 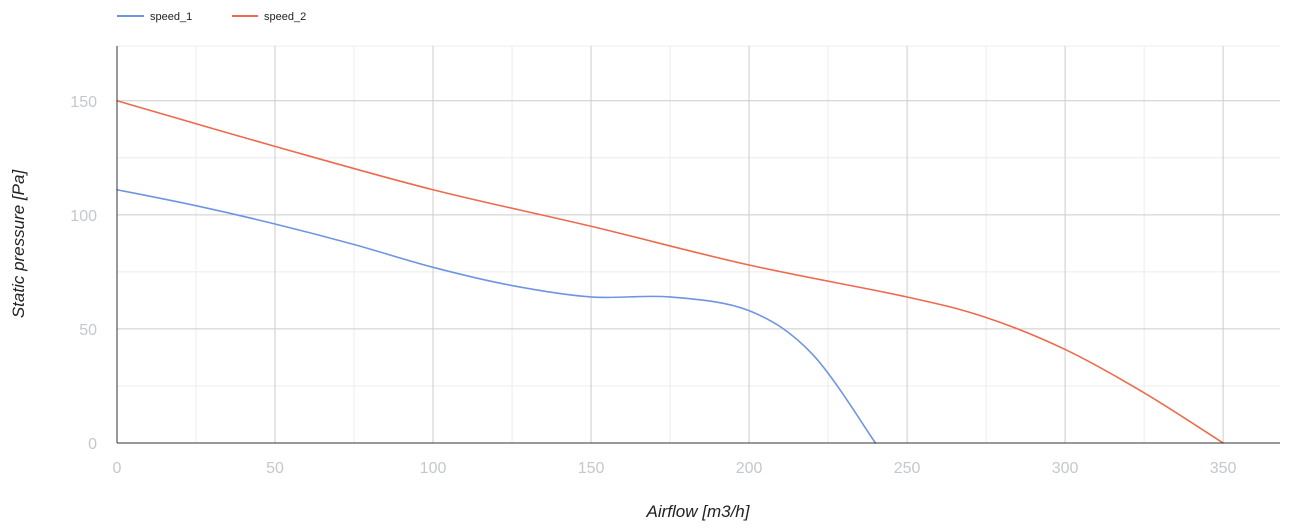 What do you see at coordinates (92, 444) in the screenshot?
I see `y-tick-label: 0` at bounding box center [92, 444].